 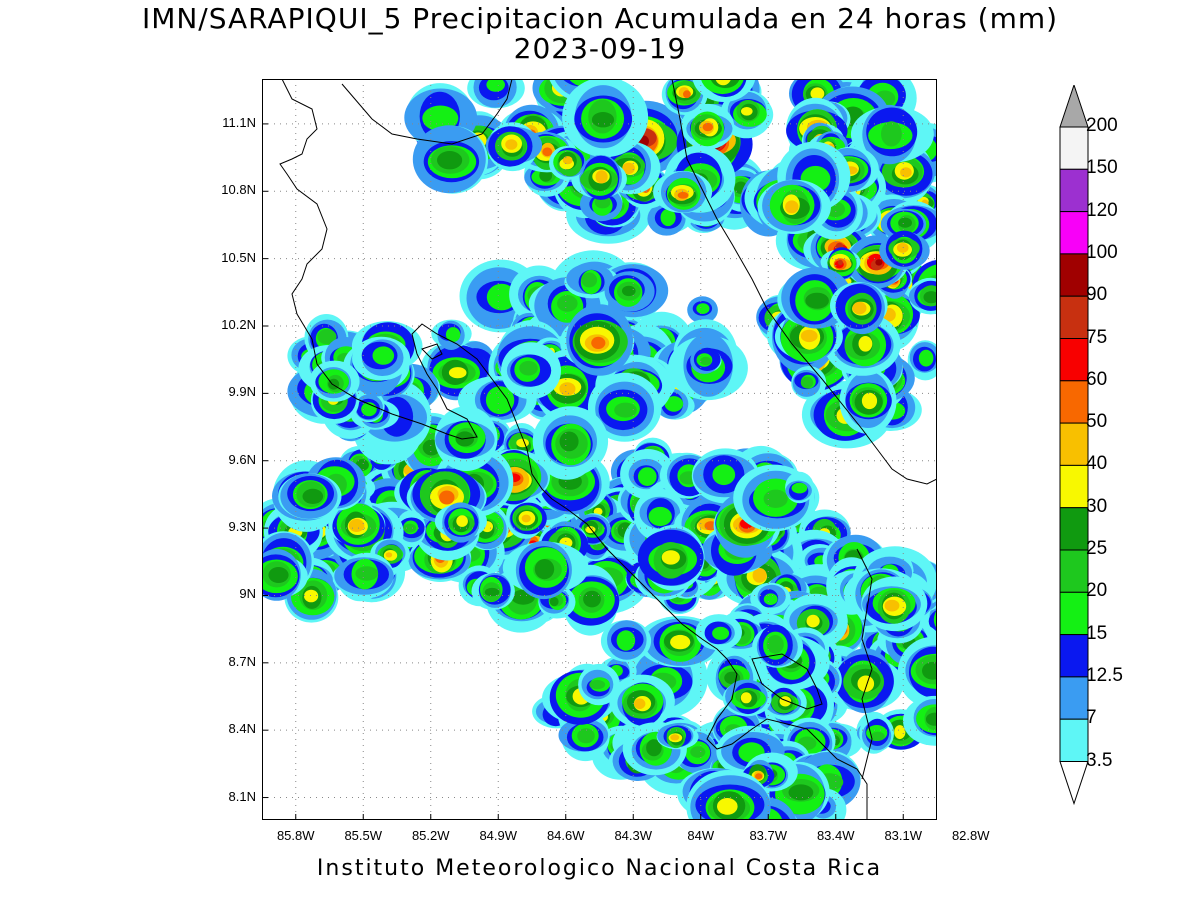 I want to click on lat-tick-label: 10.2N, so click(x=238, y=324).